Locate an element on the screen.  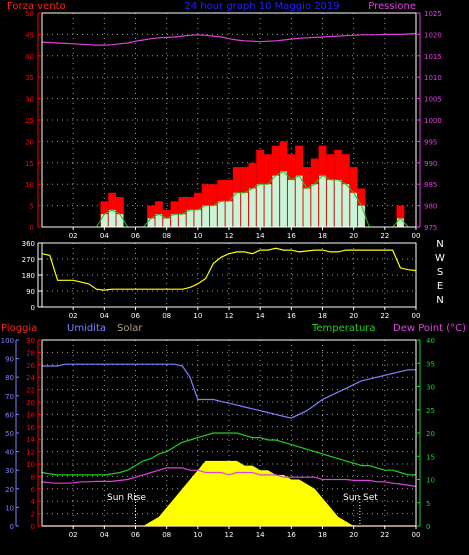
rain-tick-label: 6 is located at coordinates (33, 490).